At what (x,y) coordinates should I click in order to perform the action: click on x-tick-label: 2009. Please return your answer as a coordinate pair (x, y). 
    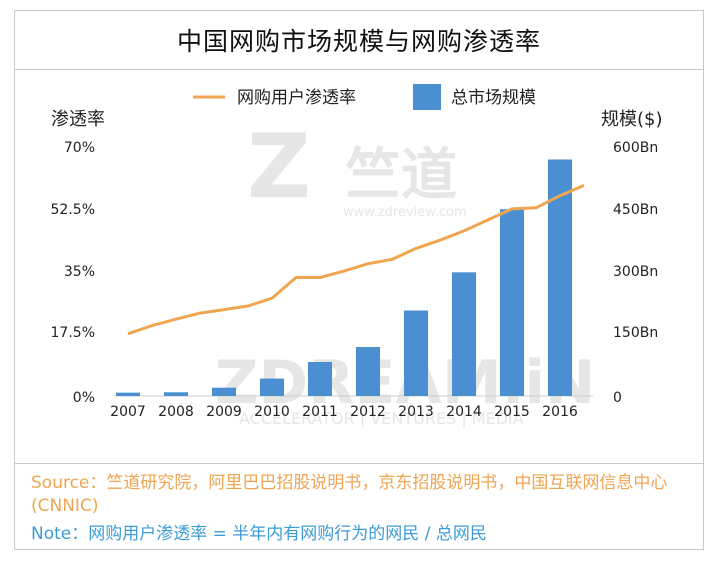
    Looking at the image, I should click on (224, 412).